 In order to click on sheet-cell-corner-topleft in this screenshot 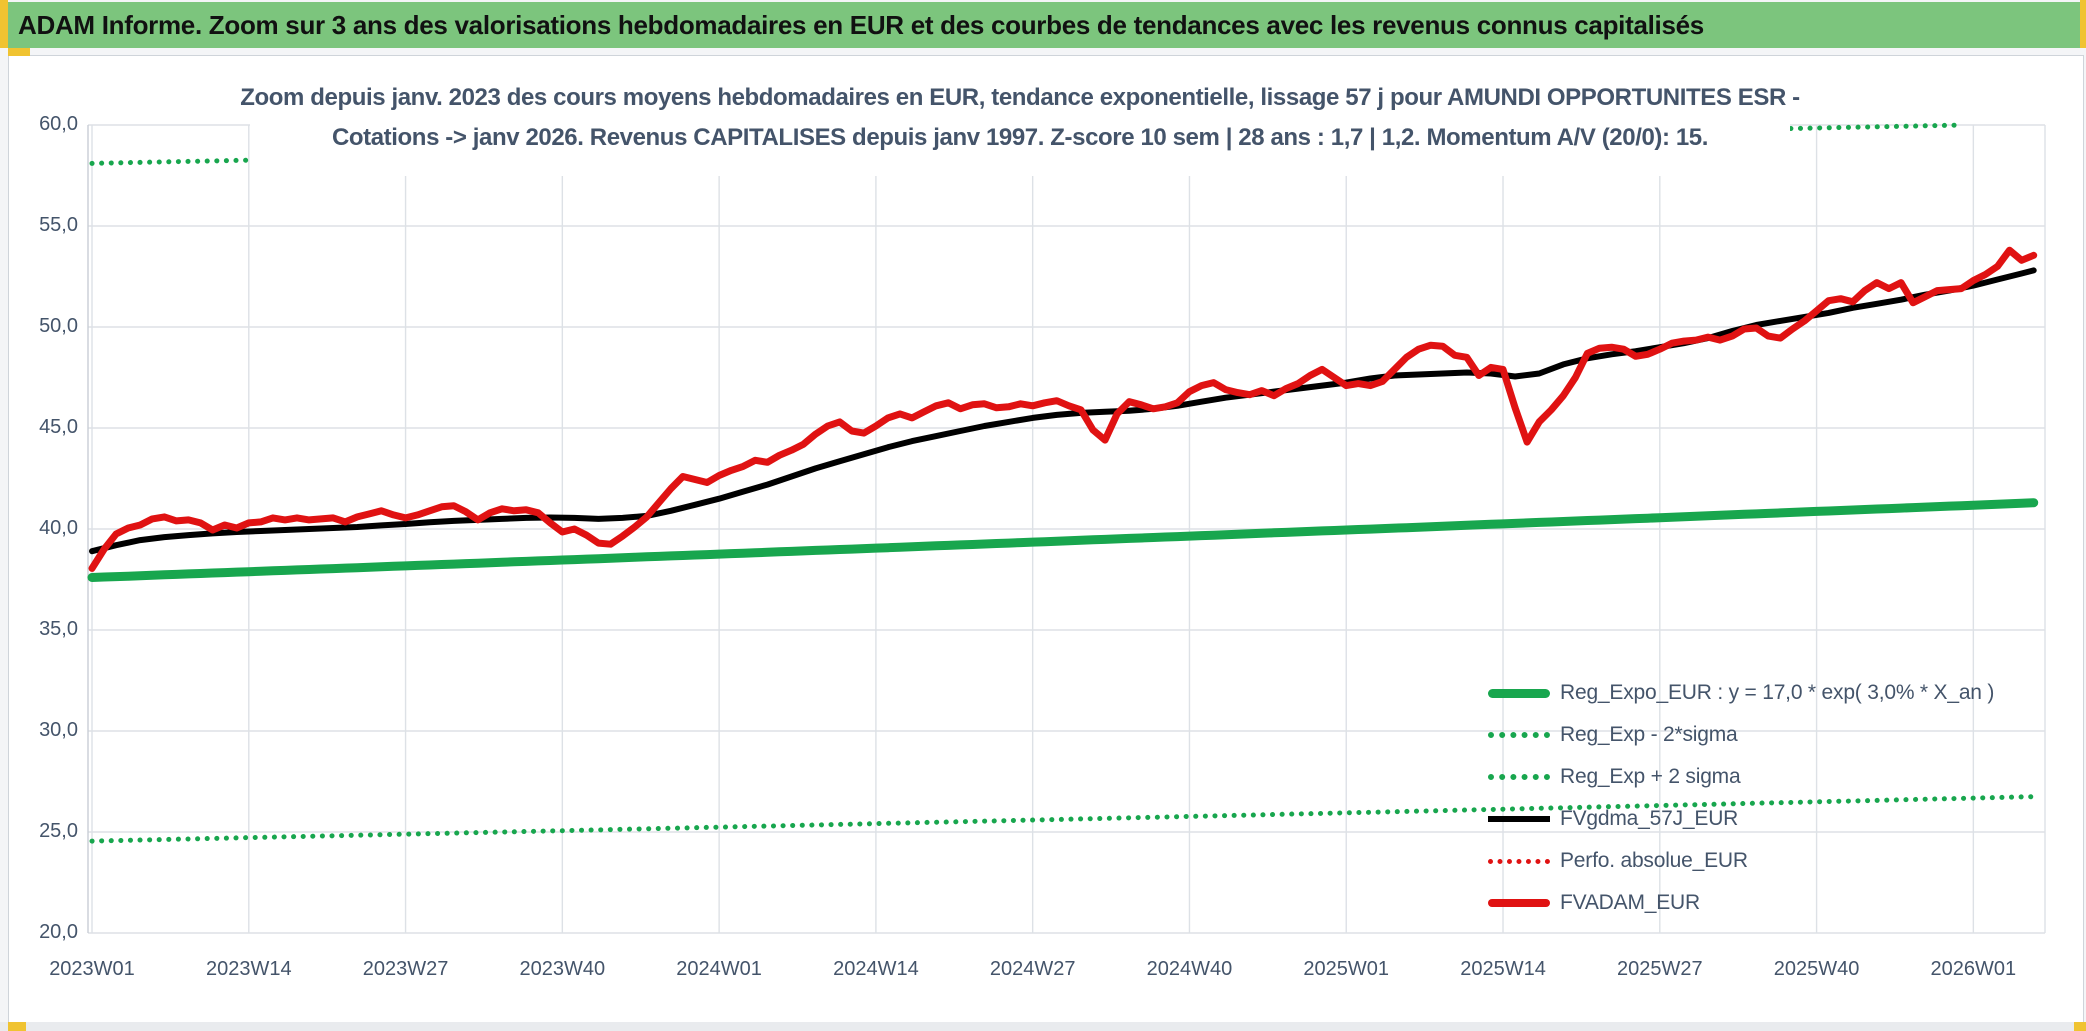, I will do `click(4, 24)`.